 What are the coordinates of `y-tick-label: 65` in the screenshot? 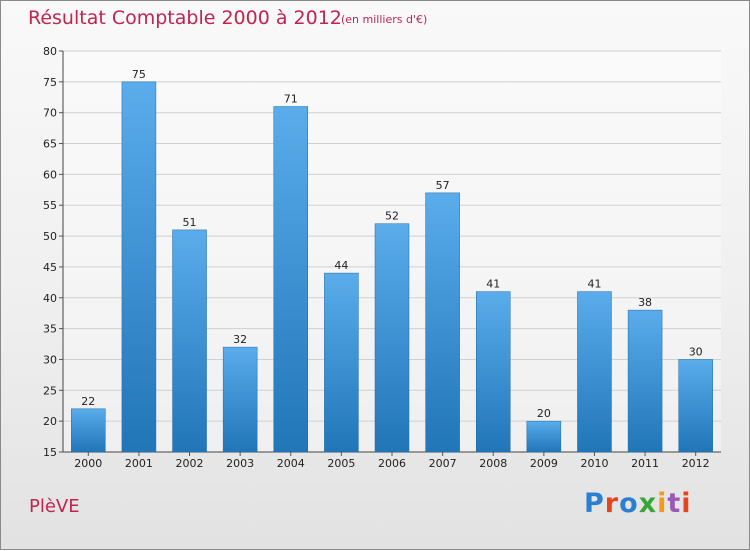 It's located at (50, 144).